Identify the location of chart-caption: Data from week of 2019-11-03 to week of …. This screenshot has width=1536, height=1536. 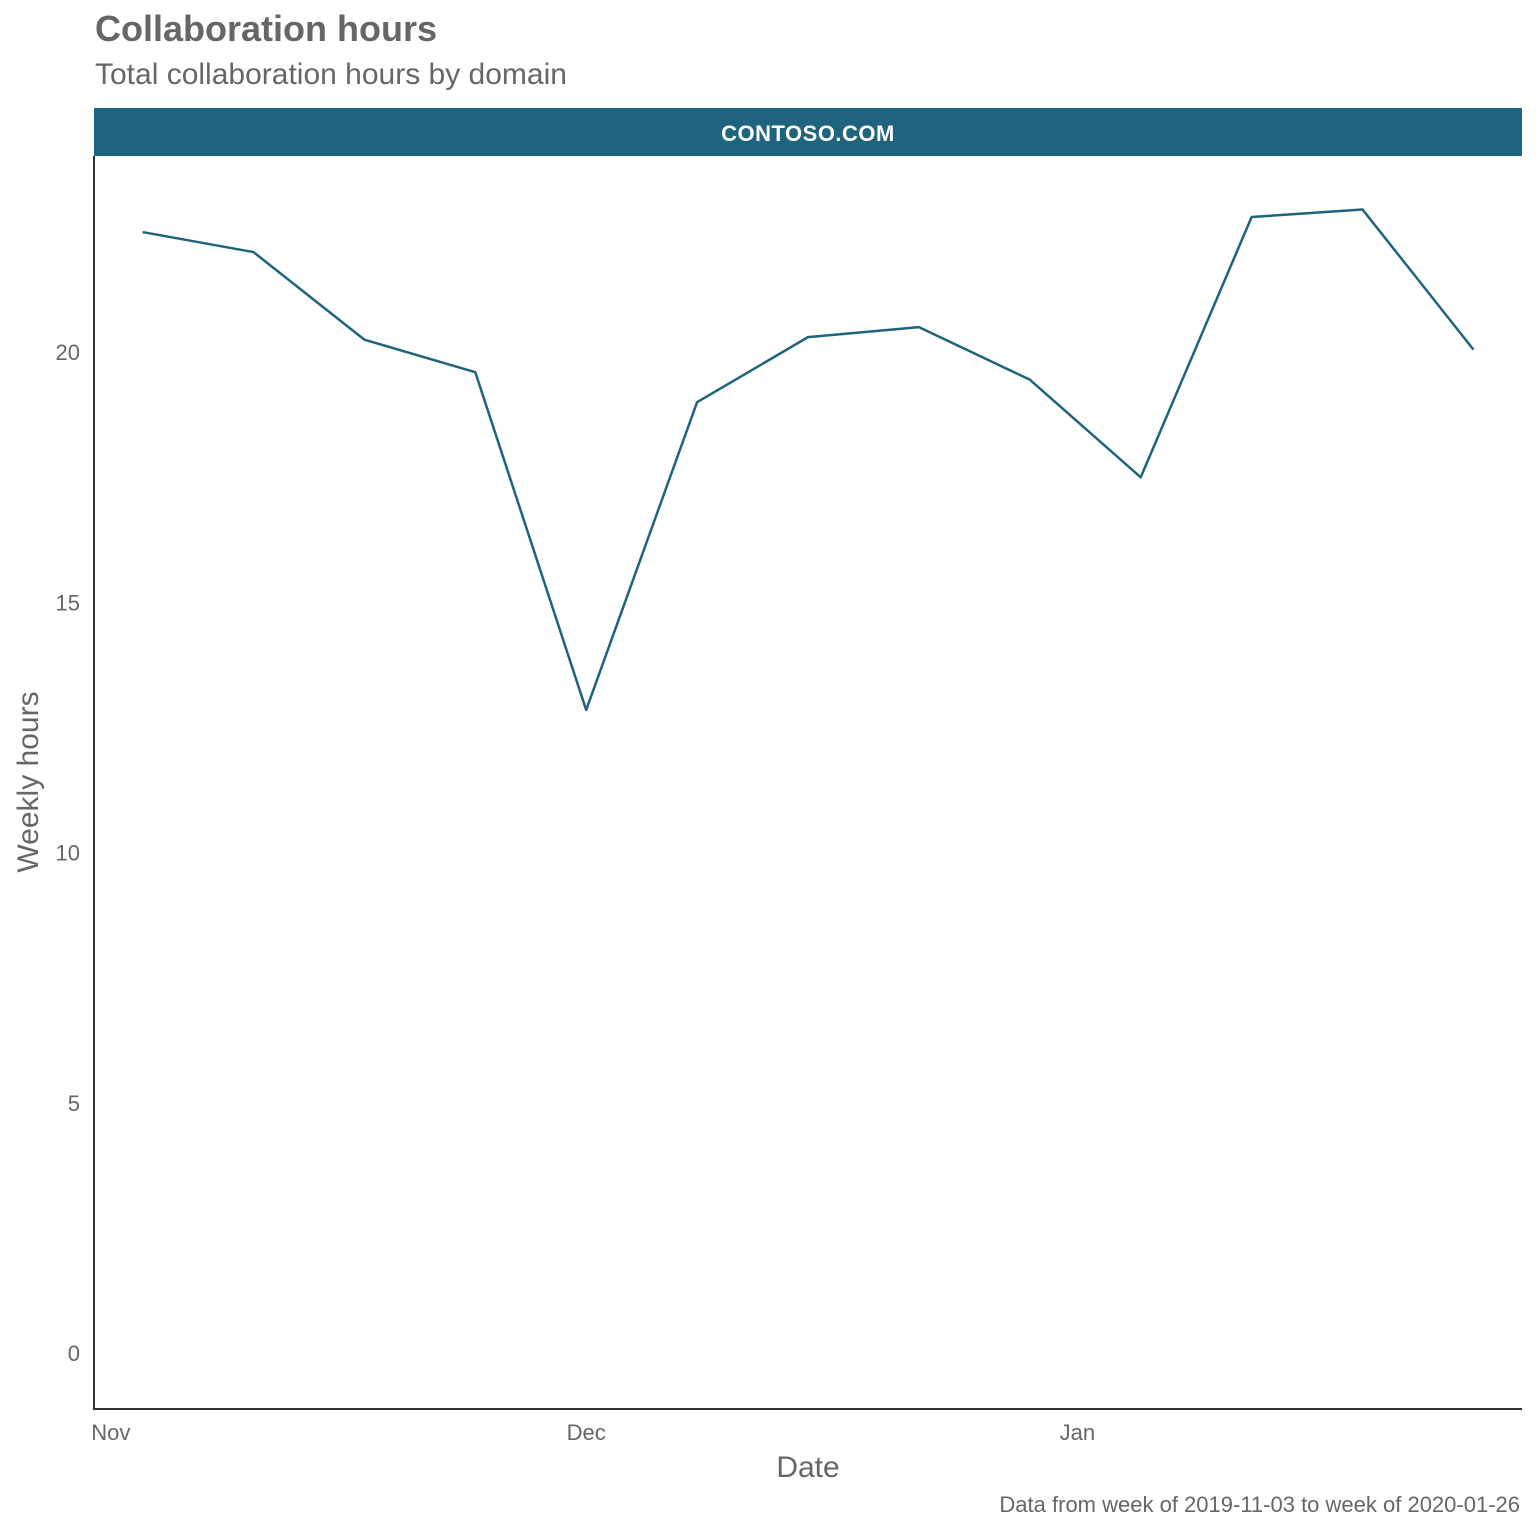
(1259, 1504).